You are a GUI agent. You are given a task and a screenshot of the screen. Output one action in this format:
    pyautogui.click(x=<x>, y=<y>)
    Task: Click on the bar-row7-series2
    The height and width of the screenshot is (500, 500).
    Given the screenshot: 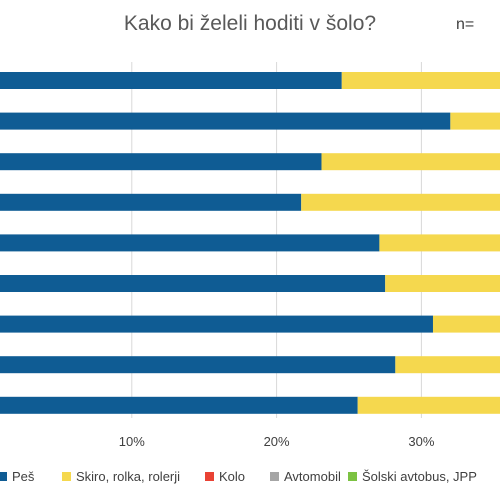 What is the action you would take?
    pyautogui.click(x=466, y=324)
    